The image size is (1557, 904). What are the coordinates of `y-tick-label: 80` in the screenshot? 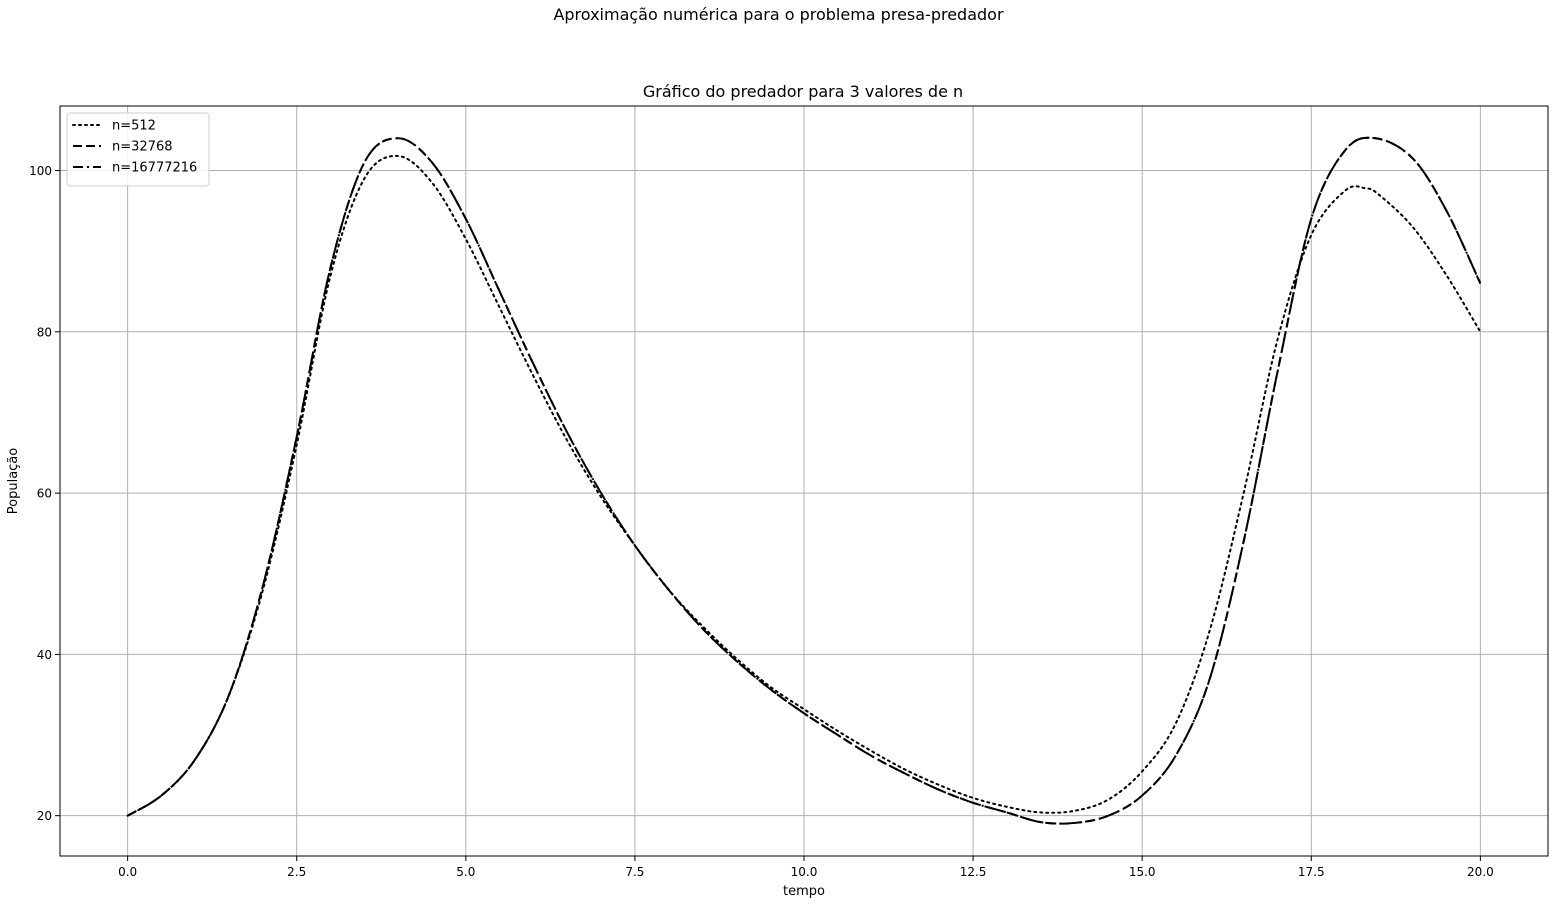 It's located at (44, 332).